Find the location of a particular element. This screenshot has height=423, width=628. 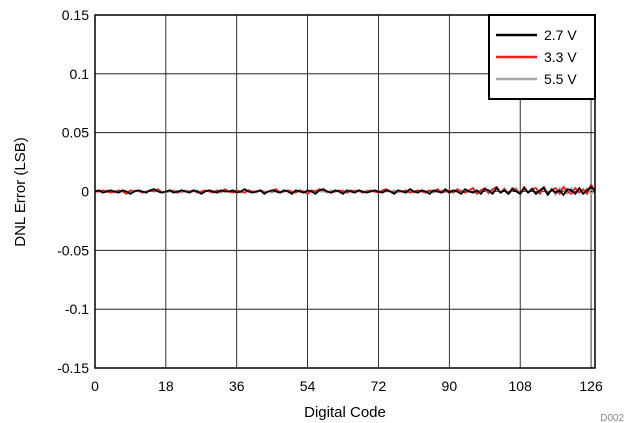

x-tick-label: 72 is located at coordinates (379, 386).